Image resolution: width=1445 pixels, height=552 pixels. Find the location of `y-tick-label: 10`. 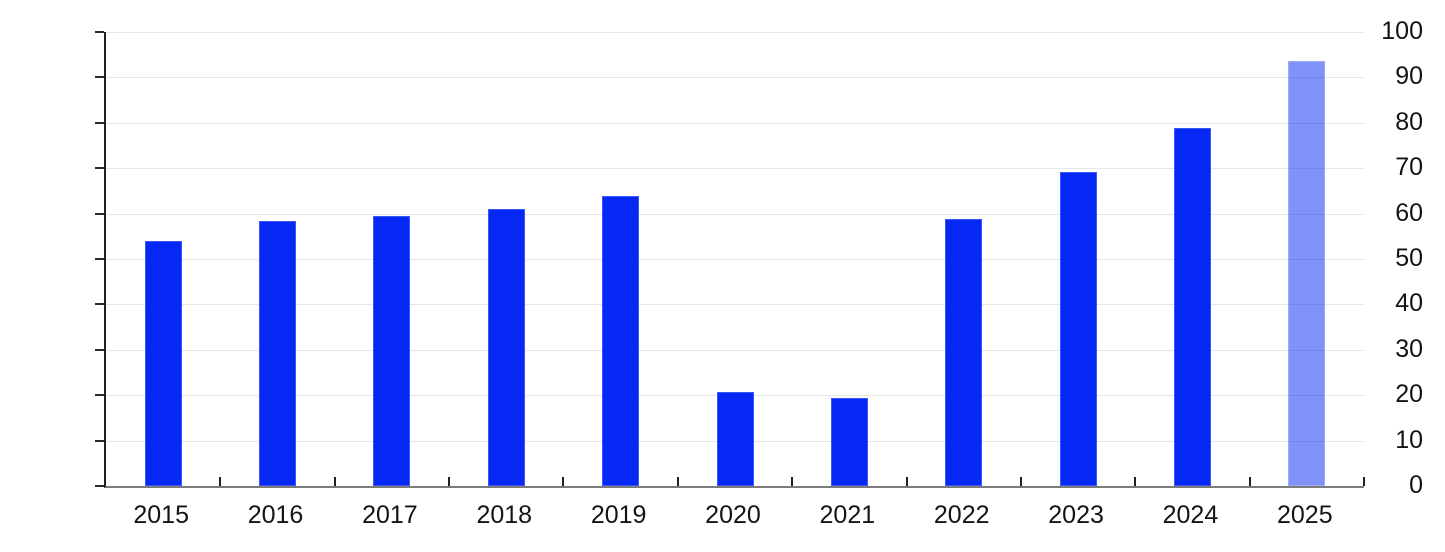

y-tick-label: 10 is located at coordinates (1409, 439).